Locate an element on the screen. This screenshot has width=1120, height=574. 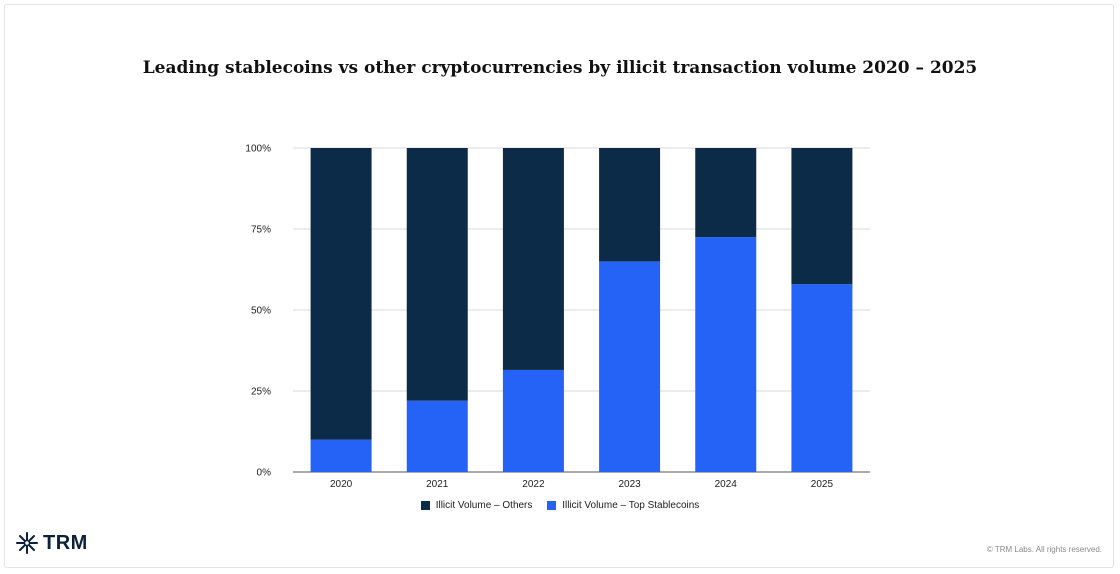
legend-label-others: Illicit Volume – Others is located at coordinates (484, 505).